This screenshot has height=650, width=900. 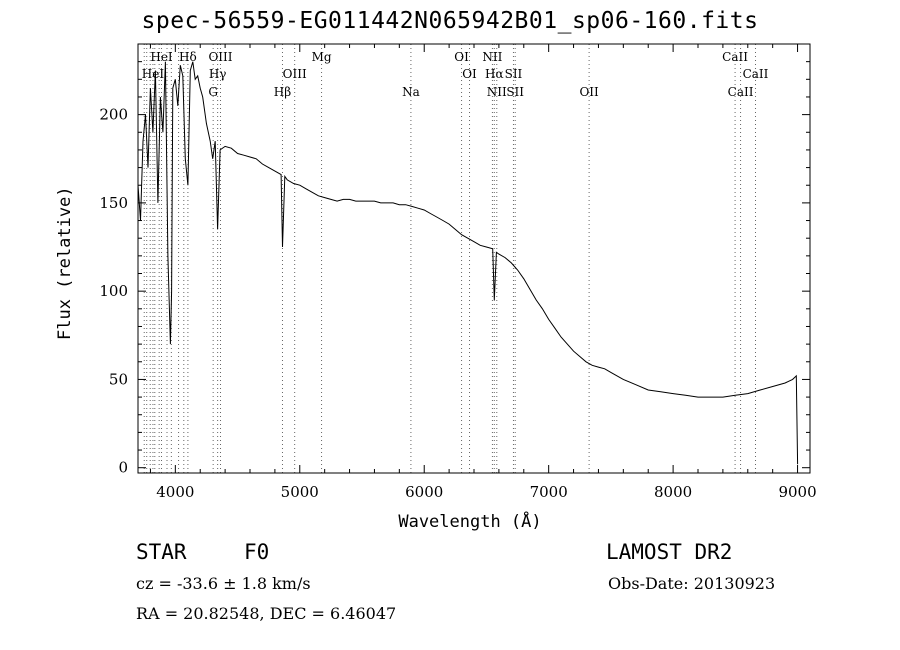 What do you see at coordinates (322, 57) in the screenshot?
I see `line-label: Mg` at bounding box center [322, 57].